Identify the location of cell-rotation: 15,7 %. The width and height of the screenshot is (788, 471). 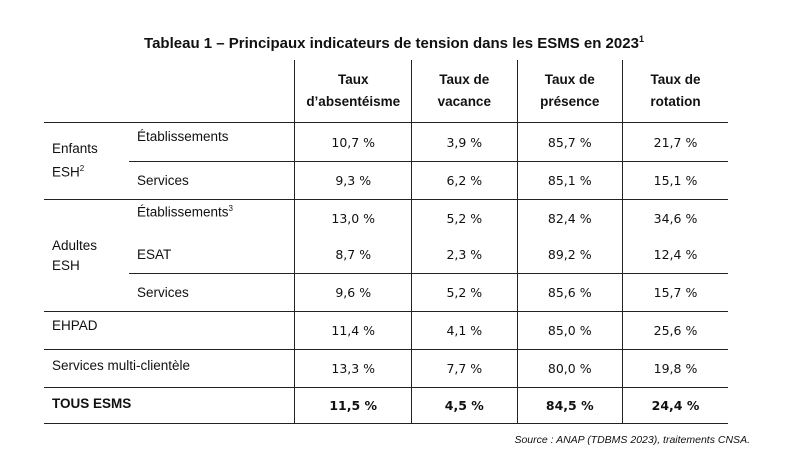
(674, 292).